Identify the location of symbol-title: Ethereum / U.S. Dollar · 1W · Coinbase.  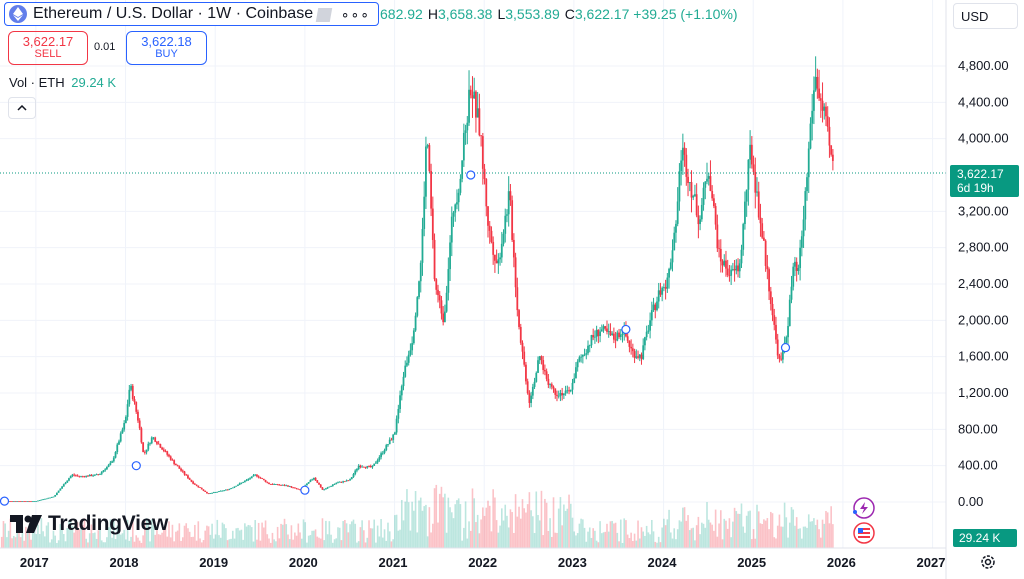
(173, 13).